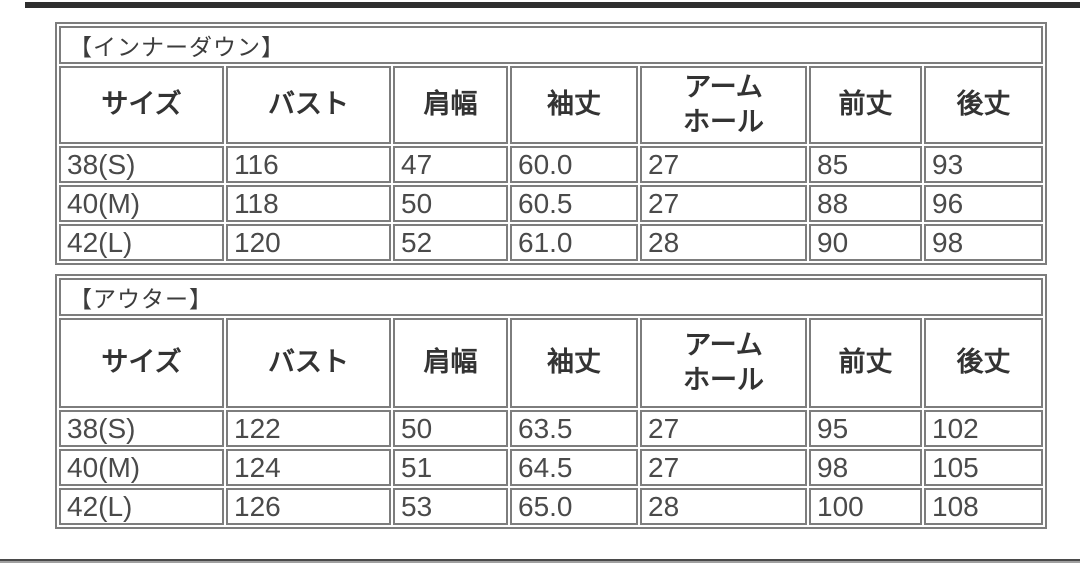 The image size is (1080, 569). I want to click on measurement-cell: 47, so click(450, 164).